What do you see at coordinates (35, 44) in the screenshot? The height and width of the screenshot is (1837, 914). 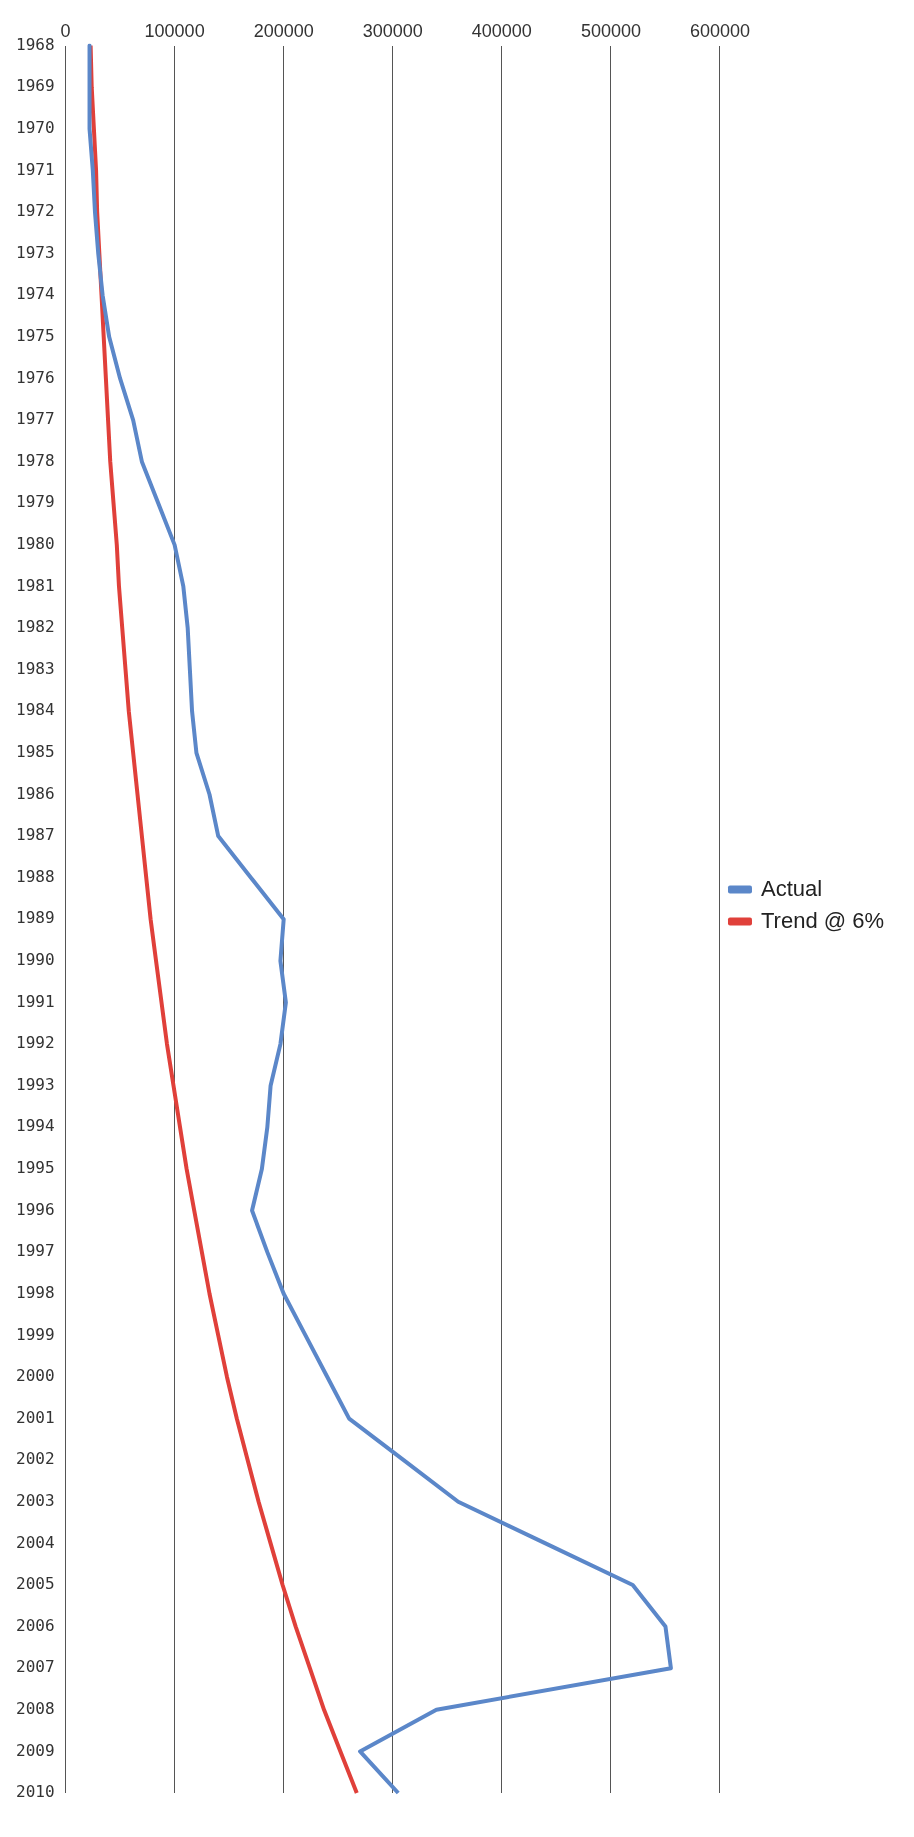 I see `y-tick-label: 1968` at bounding box center [35, 44].